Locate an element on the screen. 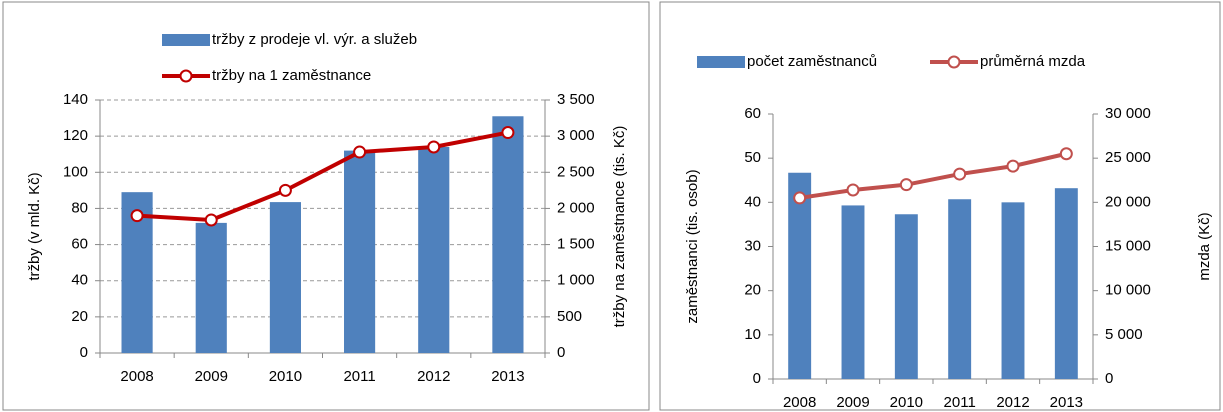 The image size is (1223, 412). y2-tick-label: 15 000 is located at coordinates (1128, 245).